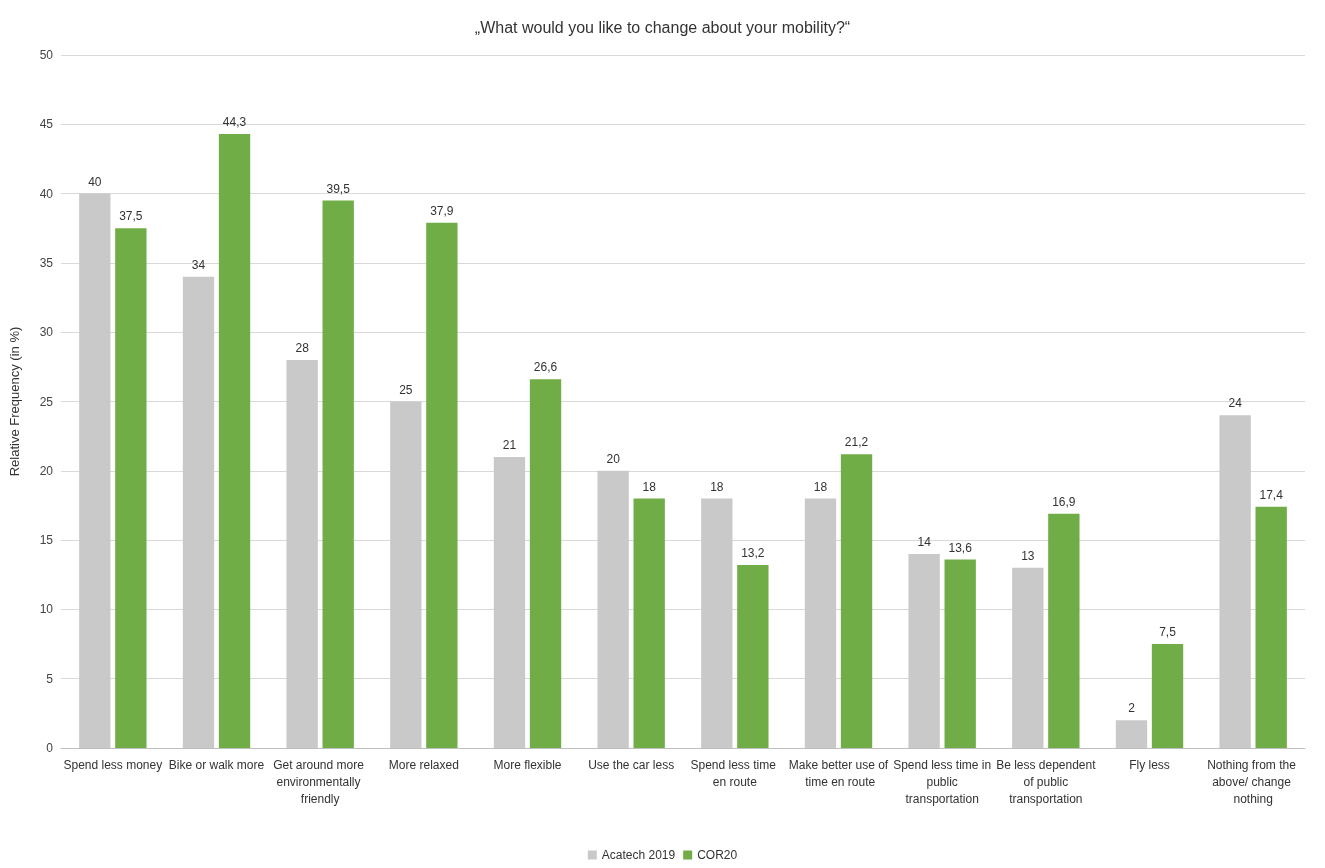 The height and width of the screenshot is (868, 1325). Describe the element at coordinates (662, 27) in the screenshot. I see `chart-title: „What would you like to change about your mobility?“` at that location.